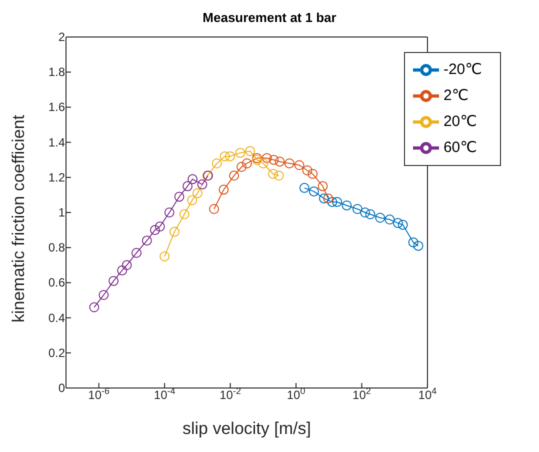 The height and width of the screenshot is (452, 539). What do you see at coordinates (57, 317) in the screenshot?
I see `y-tick-label: 0.4` at bounding box center [57, 317].